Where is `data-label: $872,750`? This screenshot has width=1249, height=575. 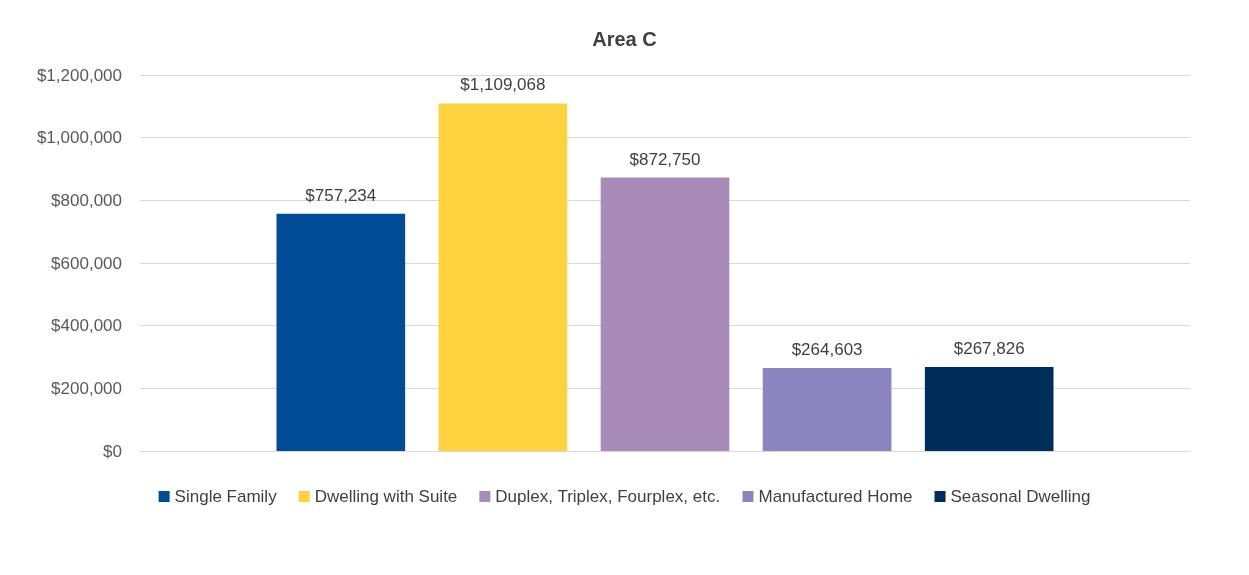 data-label: $872,750 is located at coordinates (665, 159).